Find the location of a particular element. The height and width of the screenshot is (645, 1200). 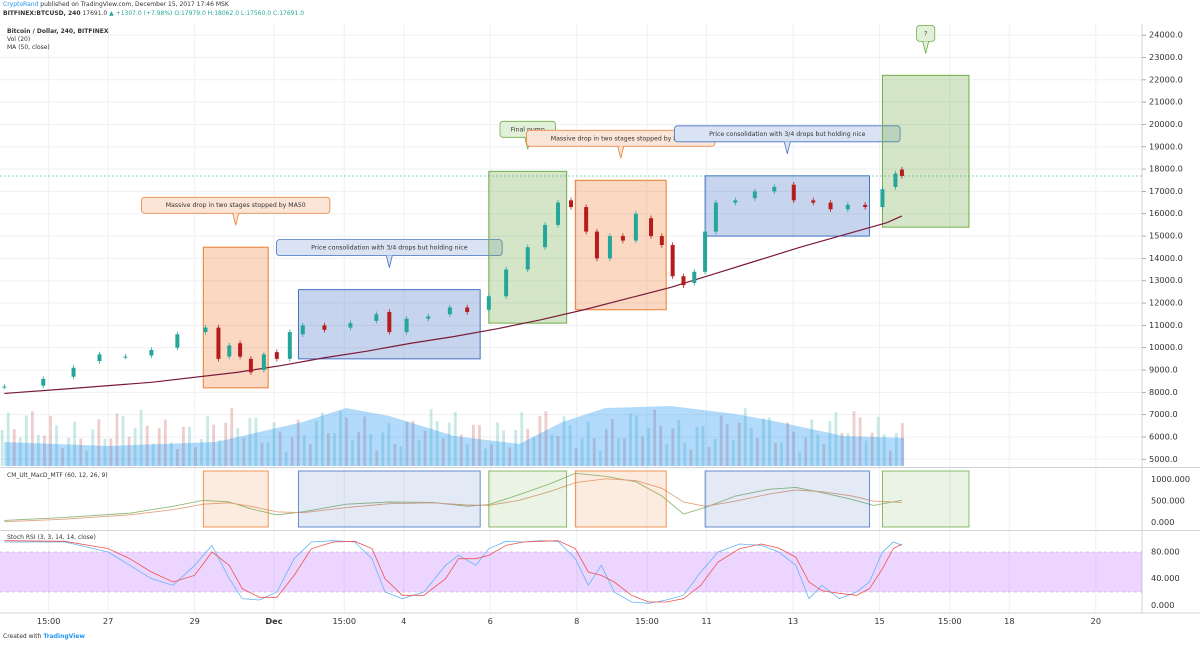

time-tick-label: 15:00 is located at coordinates (344, 621).